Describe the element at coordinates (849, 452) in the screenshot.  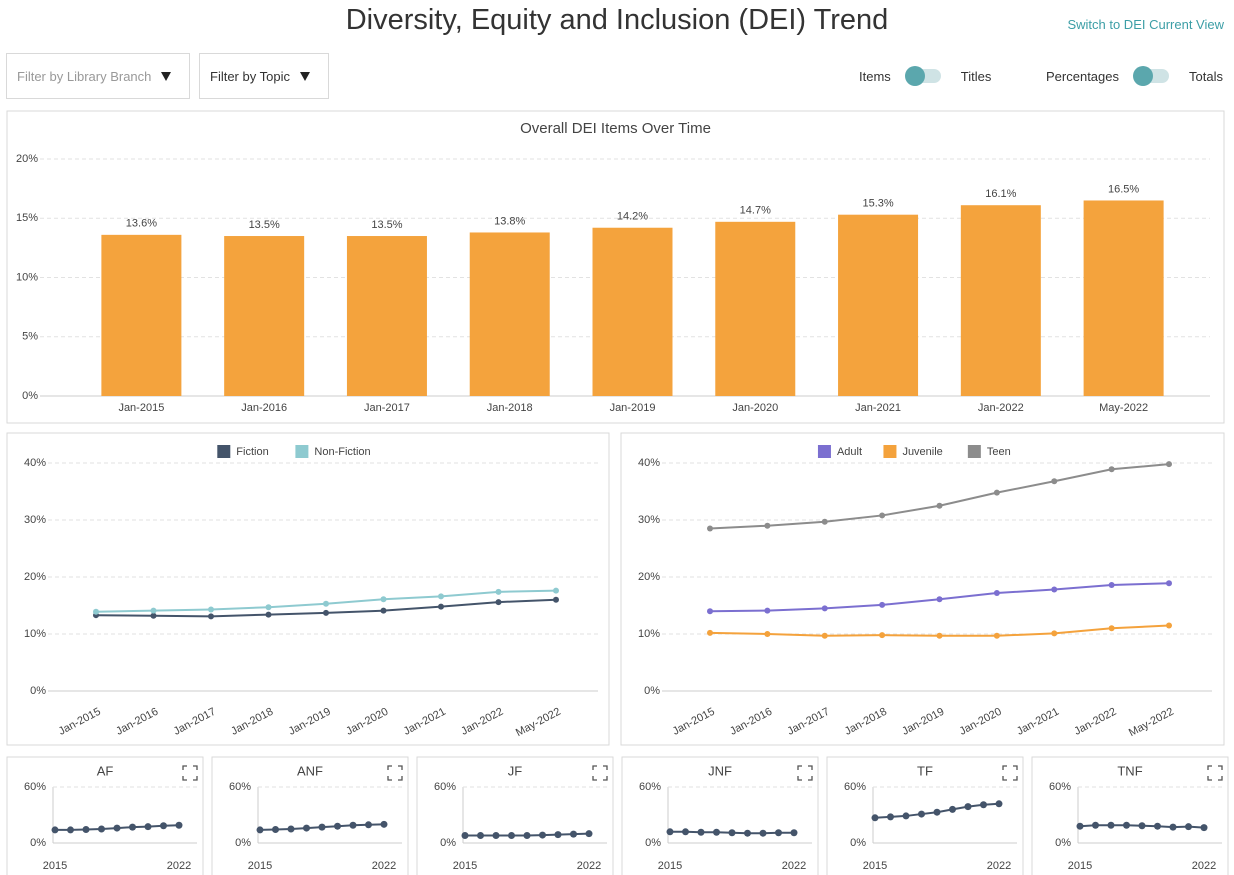
I see `legend-label: Adult` at that location.